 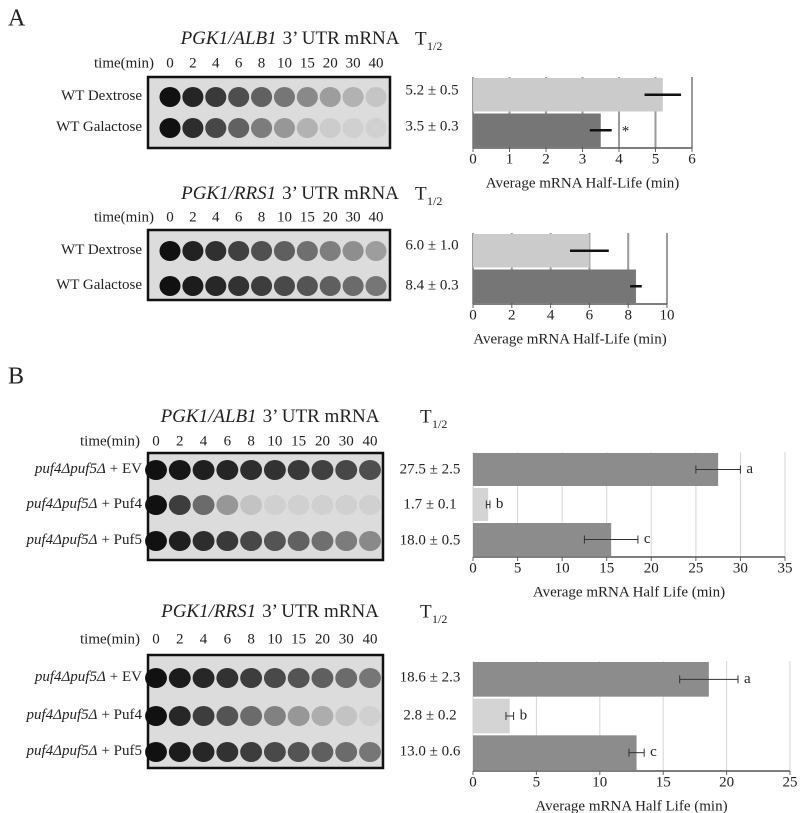 What do you see at coordinates (629, 592) in the screenshot?
I see `x-axis-label: Average mRNA Half Life (min)` at bounding box center [629, 592].